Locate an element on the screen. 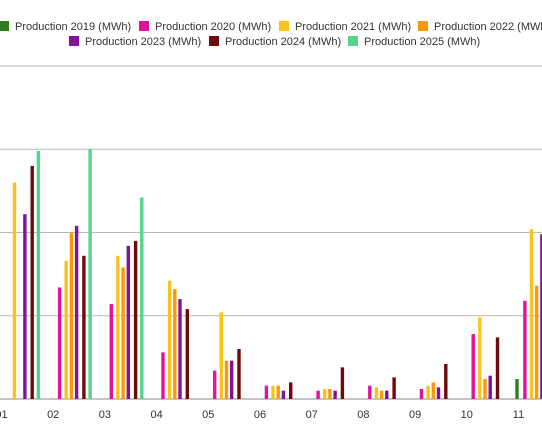  legend-item: Production 2019 (MWh) is located at coordinates (65, 27).